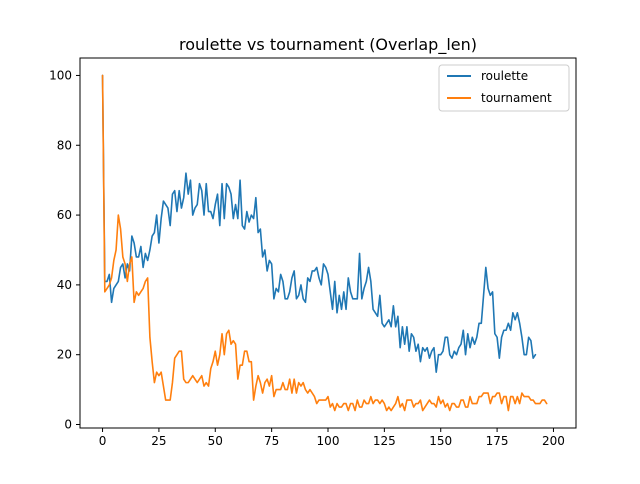 The width and height of the screenshot is (640, 484). What do you see at coordinates (64, 215) in the screenshot?
I see `y-tick-label: 60` at bounding box center [64, 215].